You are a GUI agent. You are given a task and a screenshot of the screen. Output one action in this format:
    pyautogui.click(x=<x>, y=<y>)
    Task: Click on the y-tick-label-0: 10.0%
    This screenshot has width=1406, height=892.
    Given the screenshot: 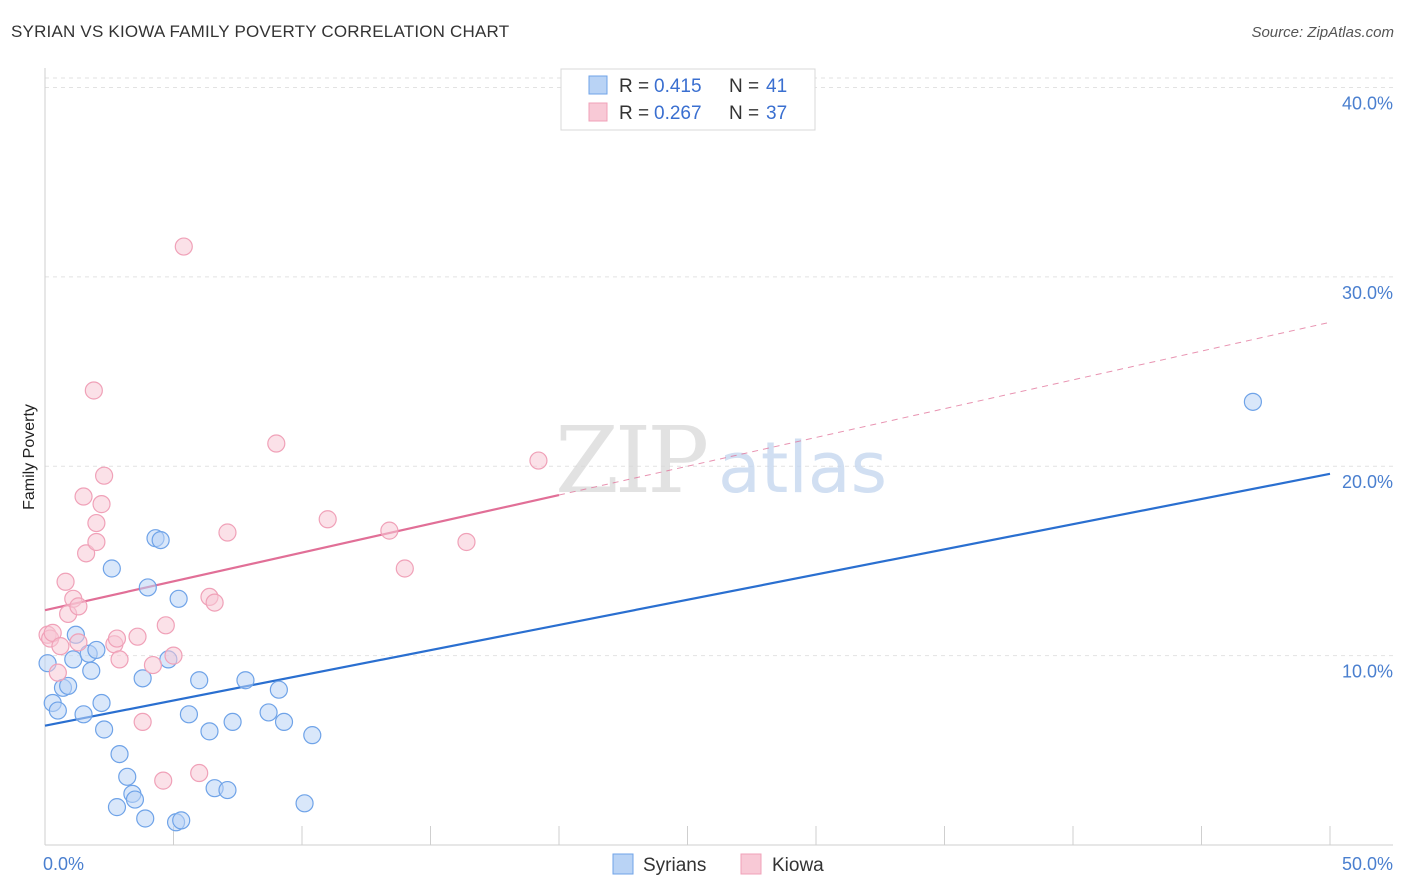 What is the action you would take?
    pyautogui.click(x=1367, y=672)
    